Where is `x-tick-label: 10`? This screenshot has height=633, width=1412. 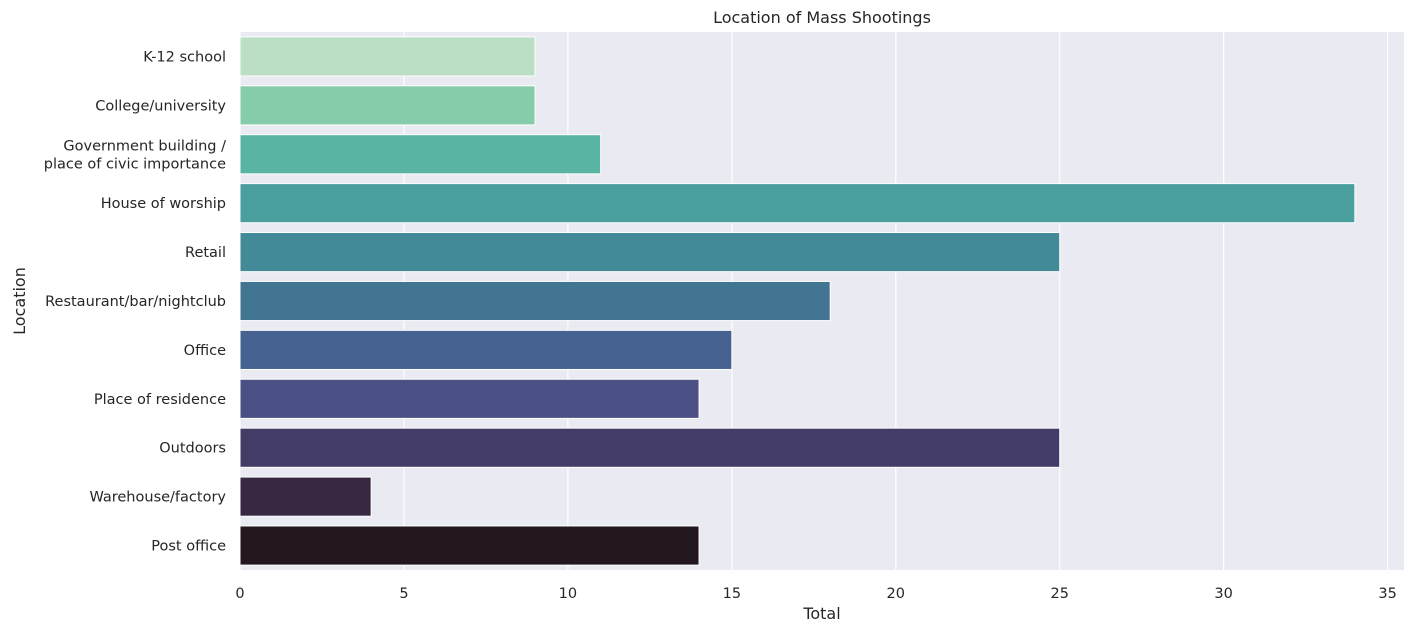
x-tick-label: 10 is located at coordinates (568, 594).